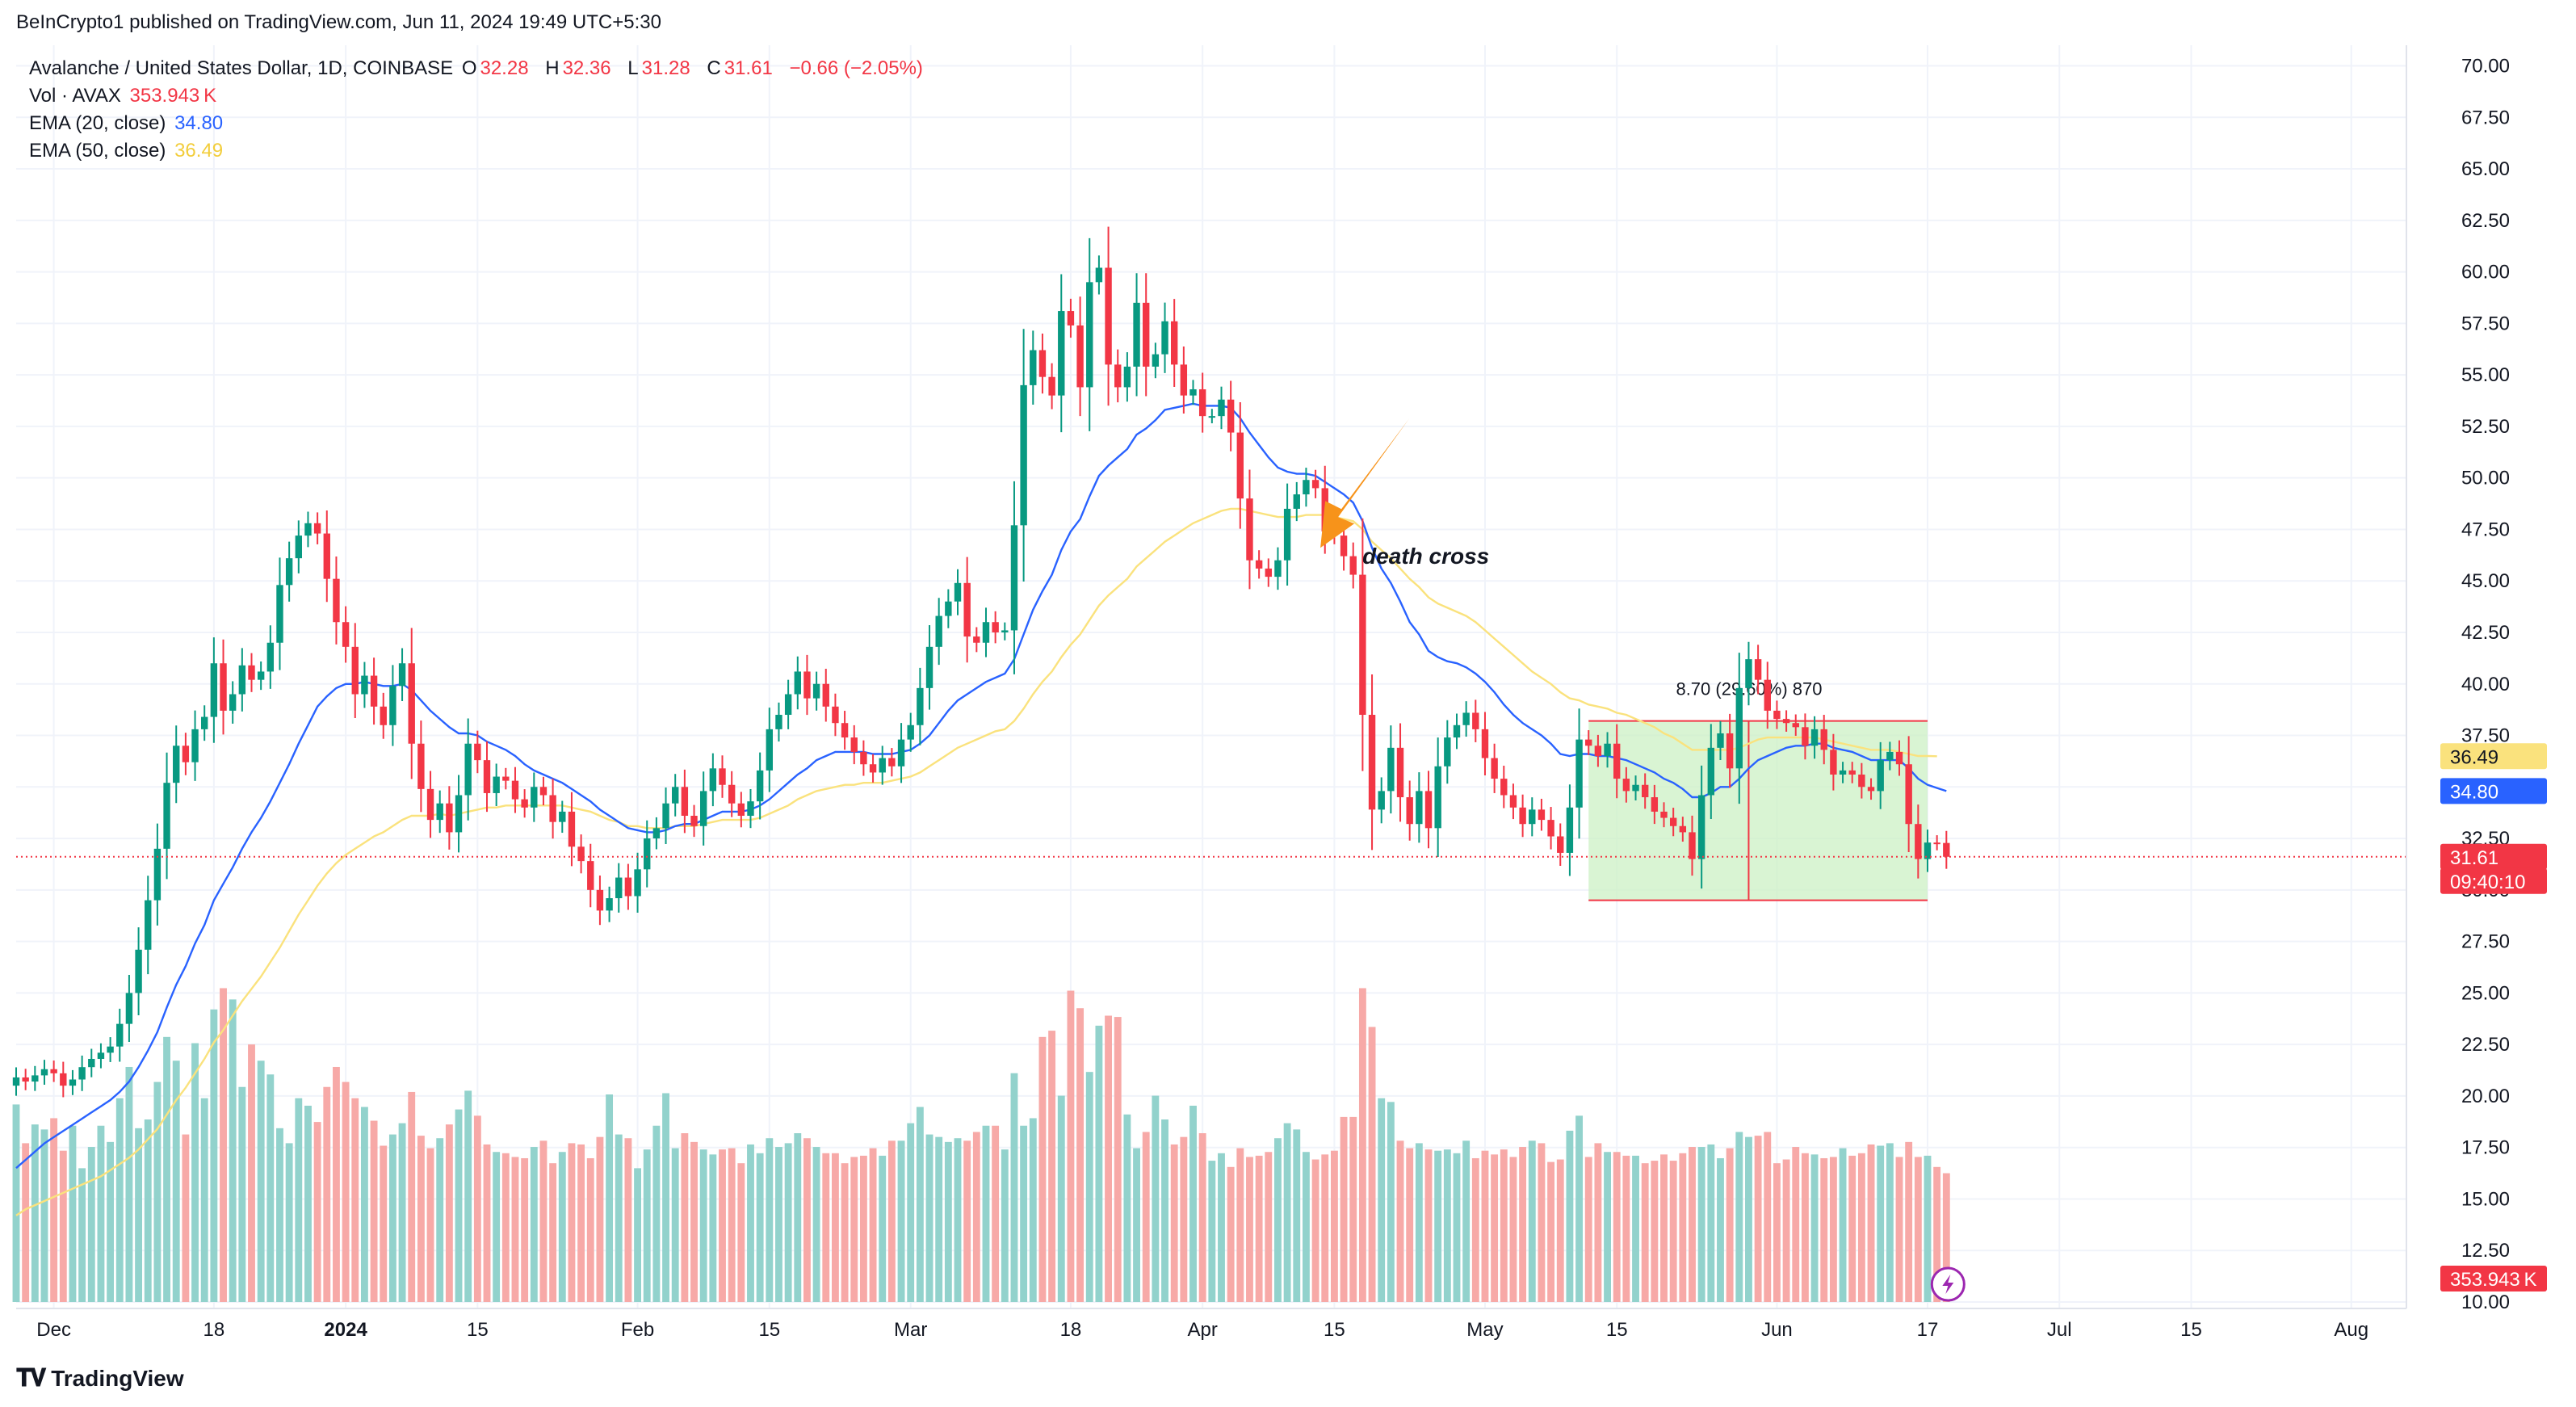 Image resolution: width=2576 pixels, height=1407 pixels. Describe the element at coordinates (1948, 1285) in the screenshot. I see `lightning-glyph` at that location.